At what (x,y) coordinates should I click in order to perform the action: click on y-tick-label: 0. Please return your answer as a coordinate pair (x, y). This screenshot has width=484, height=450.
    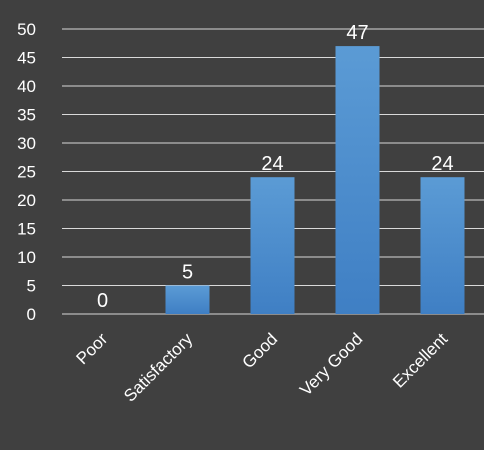
    Looking at the image, I should click on (31, 314).